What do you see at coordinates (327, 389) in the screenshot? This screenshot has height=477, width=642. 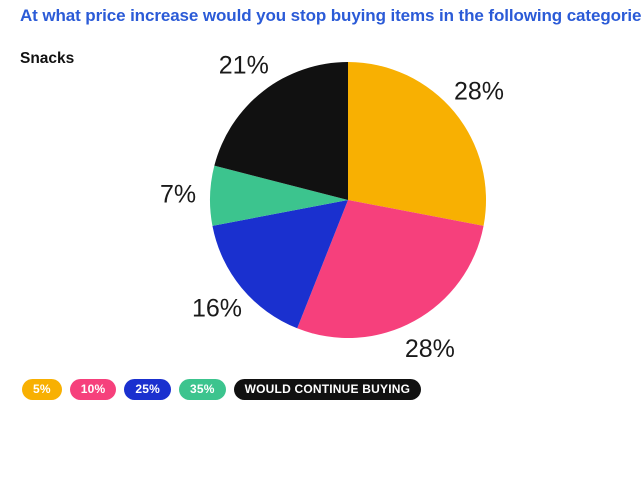 I see `legend-item: WOULD CONTINUE BUYING` at bounding box center [327, 389].